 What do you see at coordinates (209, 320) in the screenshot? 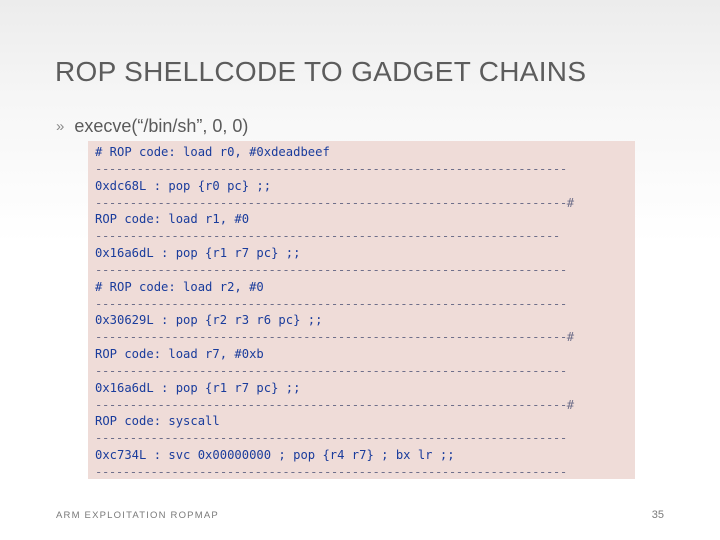
I see `code-line: 0x30629L : pop {r2 r3 r6 pc} ;;` at bounding box center [209, 320].